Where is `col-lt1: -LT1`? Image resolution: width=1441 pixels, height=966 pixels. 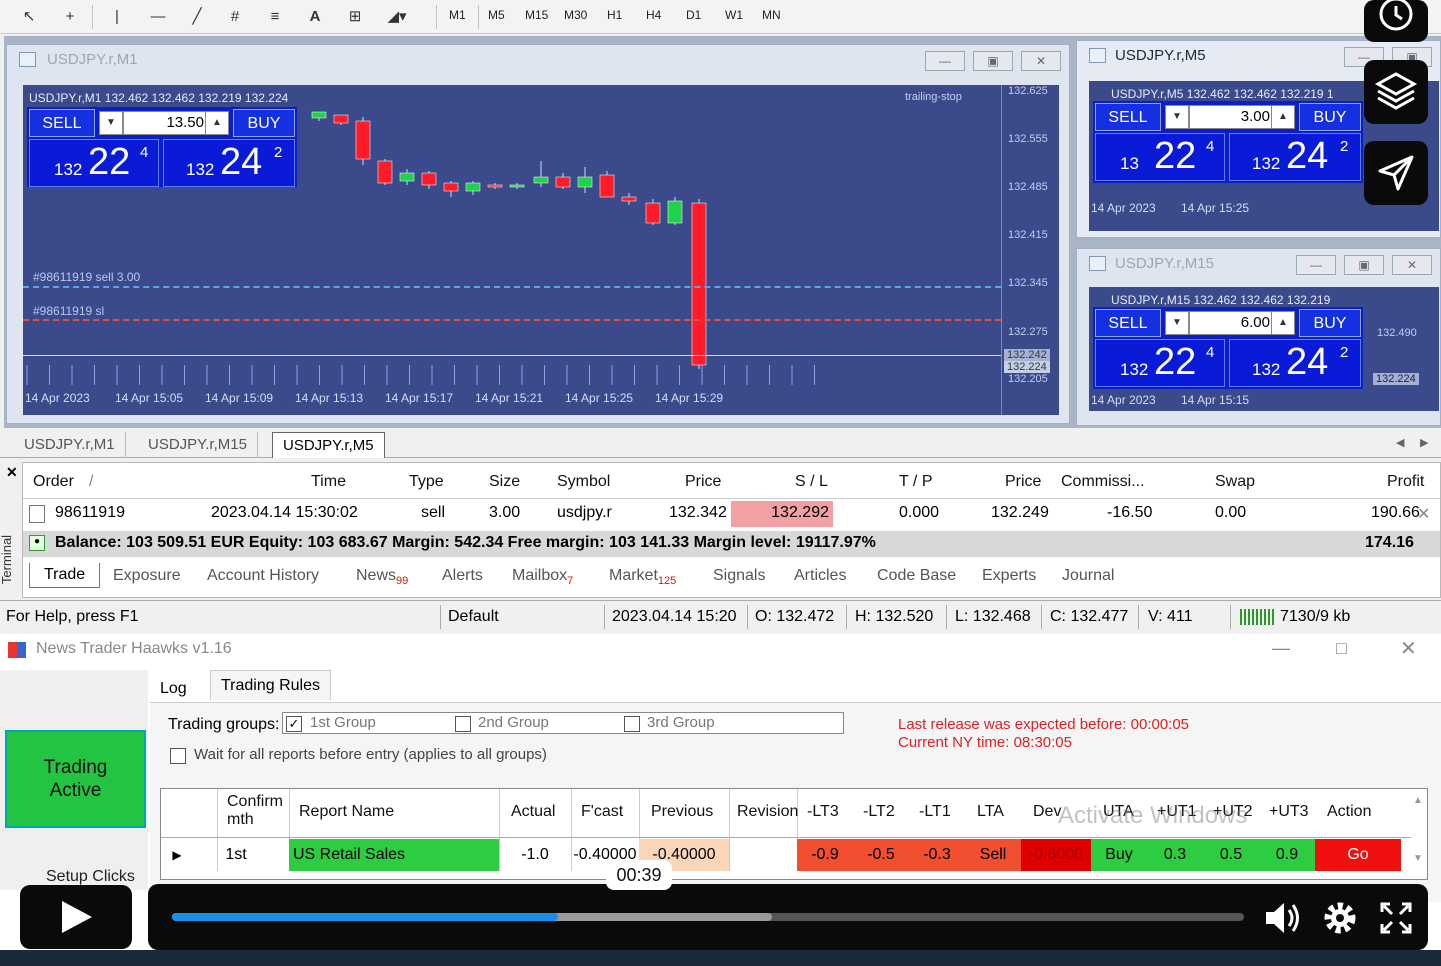
col-lt1: -LT1 is located at coordinates (935, 811).